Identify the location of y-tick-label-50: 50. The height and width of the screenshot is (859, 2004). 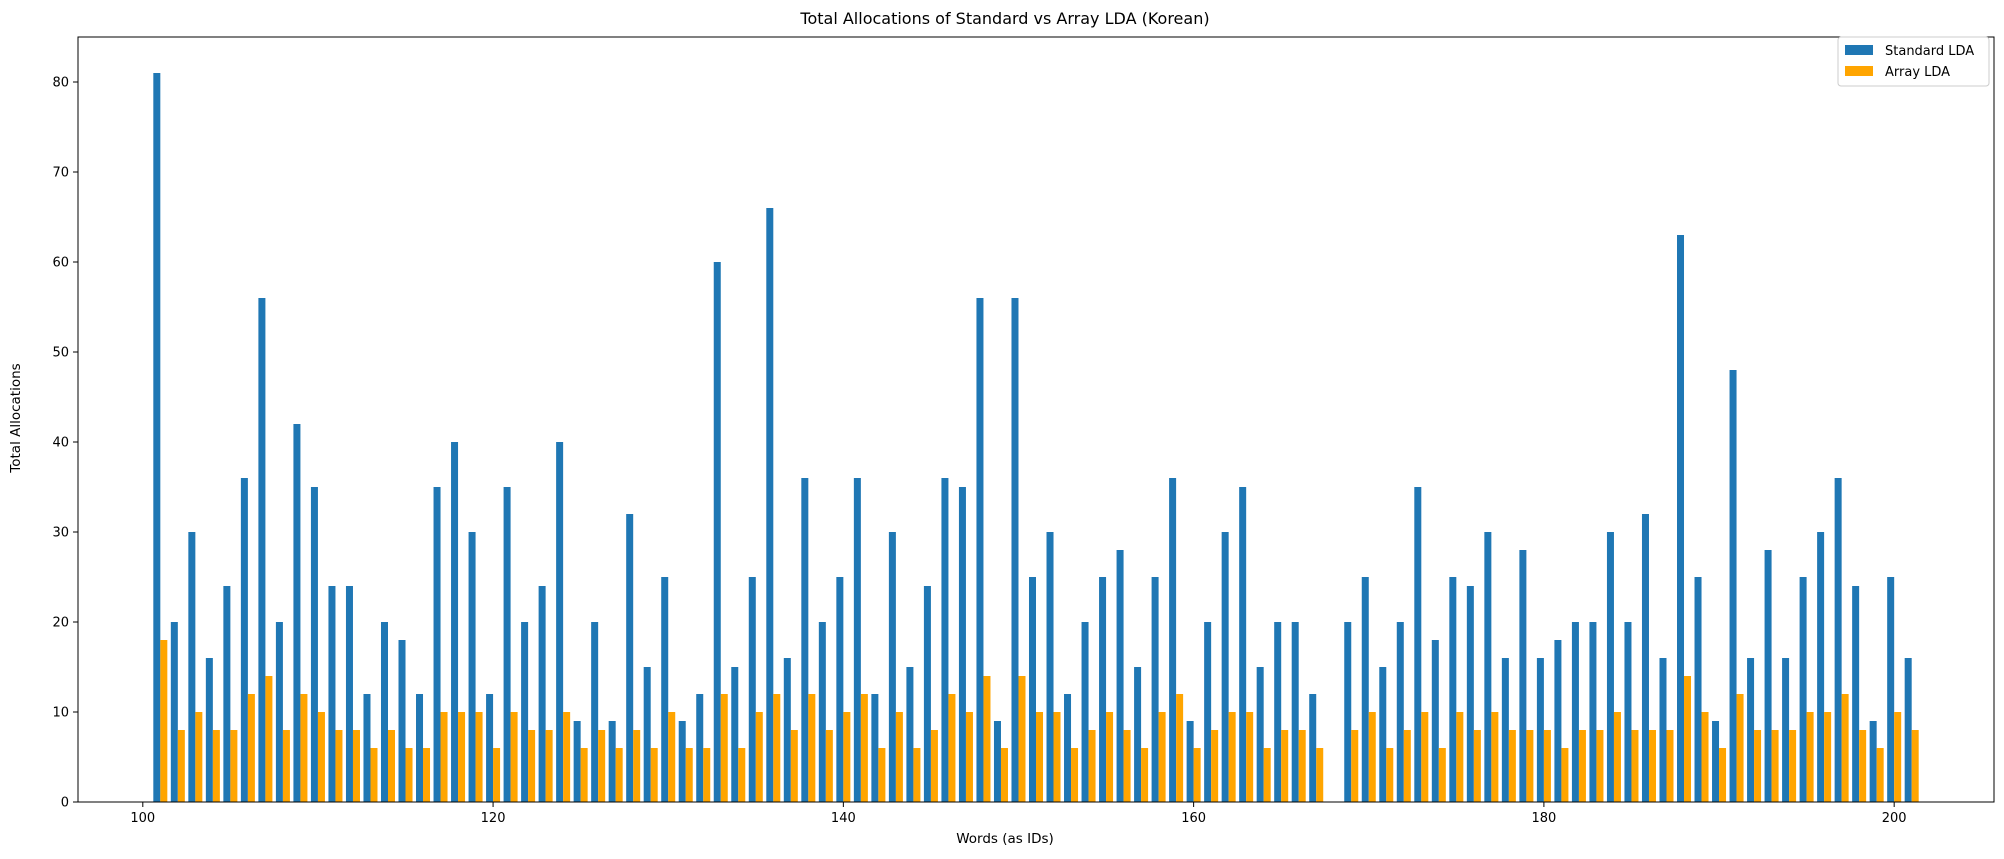
(60, 353).